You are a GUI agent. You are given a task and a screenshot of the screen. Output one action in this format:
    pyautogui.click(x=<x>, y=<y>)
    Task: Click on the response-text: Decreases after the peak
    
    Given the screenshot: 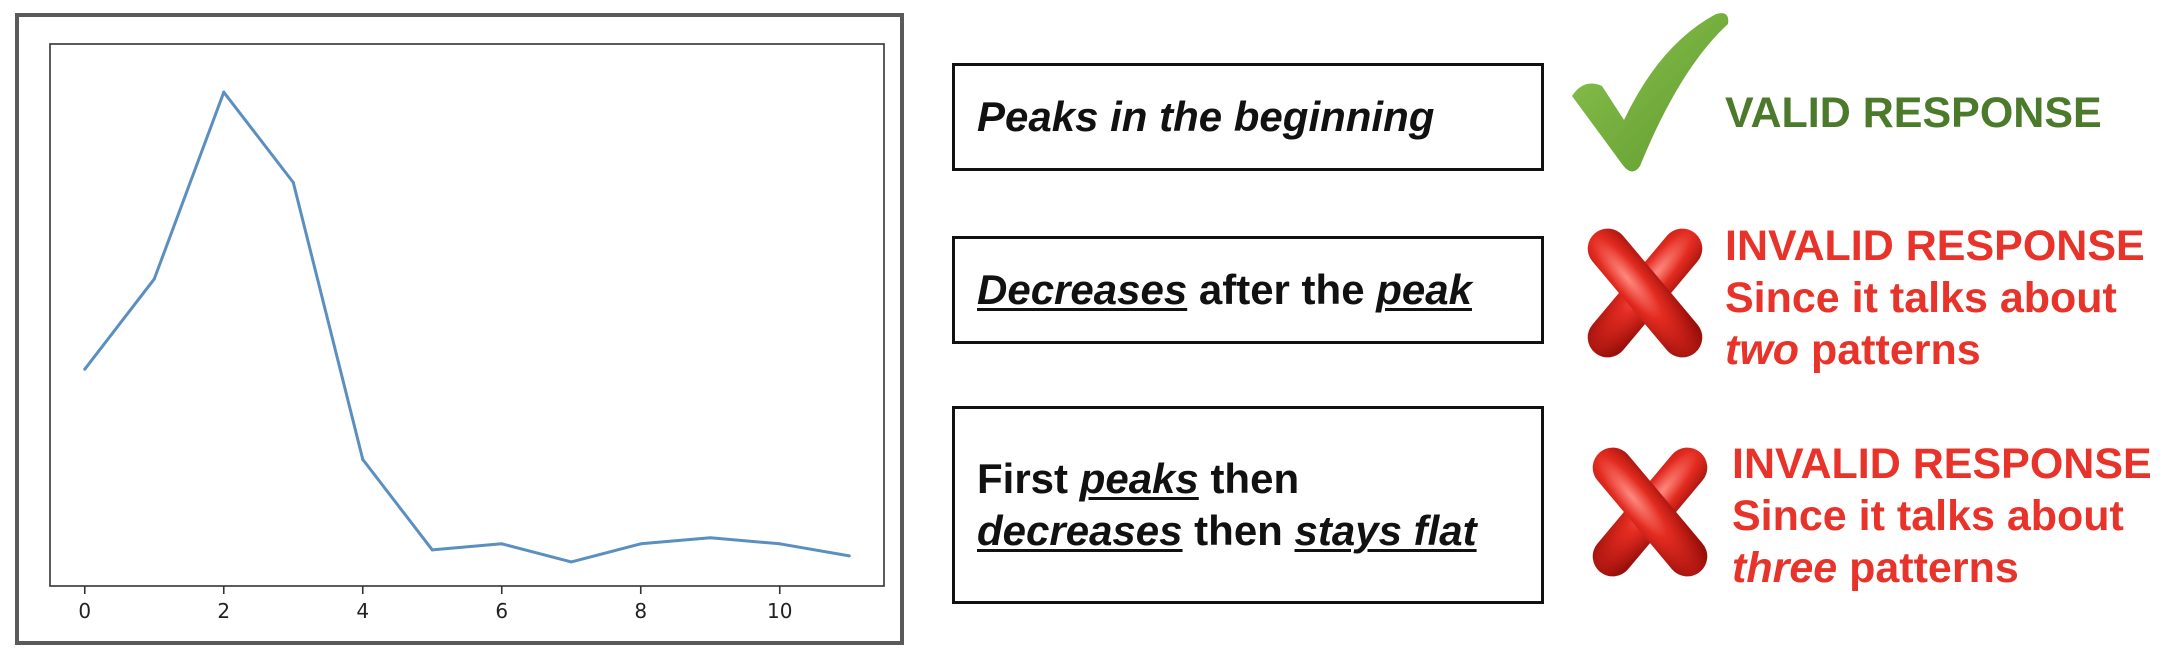 What is the action you would take?
    pyautogui.click(x=1224, y=290)
    